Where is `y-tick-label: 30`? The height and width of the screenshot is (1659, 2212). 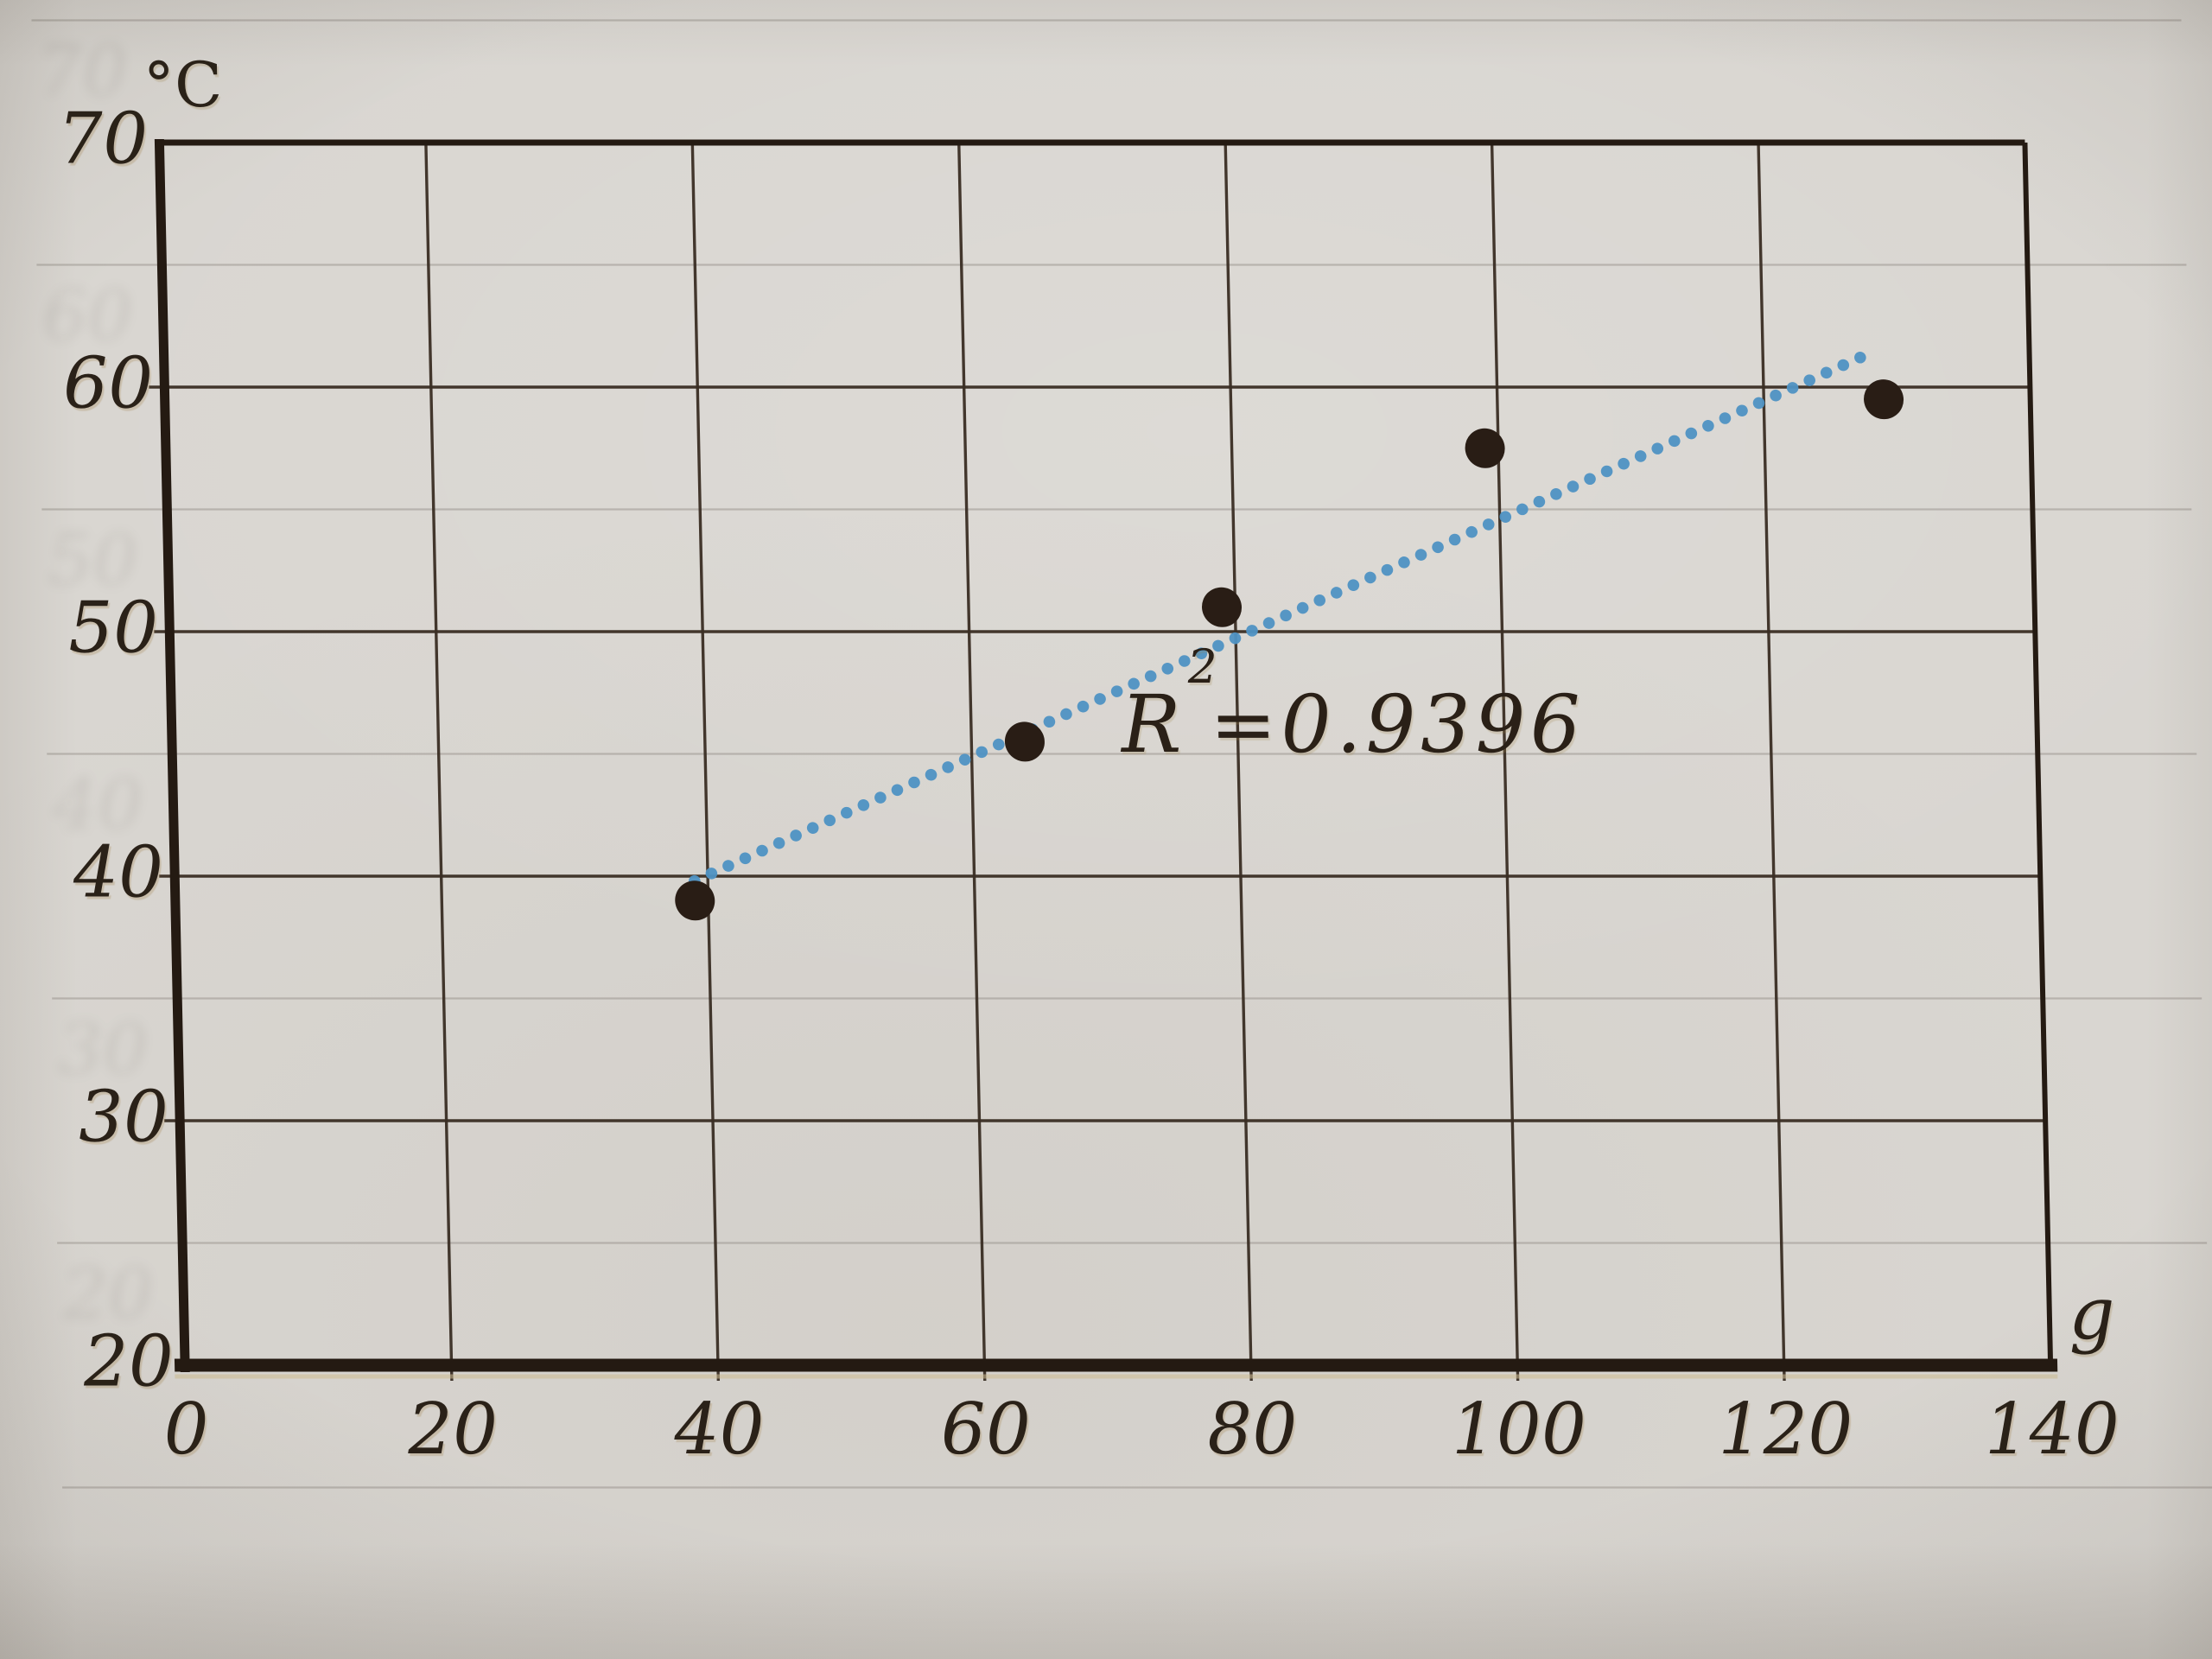 y-tick-label: 30 is located at coordinates (123, 1117).